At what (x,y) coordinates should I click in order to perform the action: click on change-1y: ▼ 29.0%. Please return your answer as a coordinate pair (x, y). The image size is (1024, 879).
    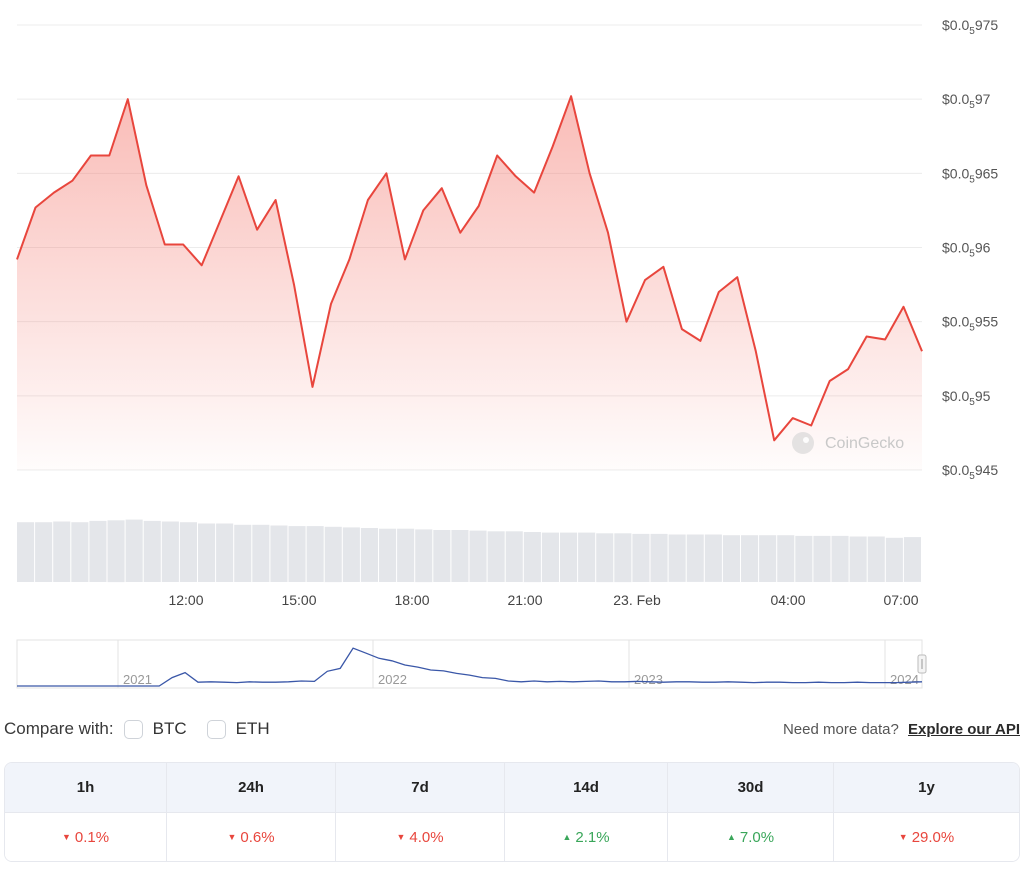
    Looking at the image, I should click on (926, 837).